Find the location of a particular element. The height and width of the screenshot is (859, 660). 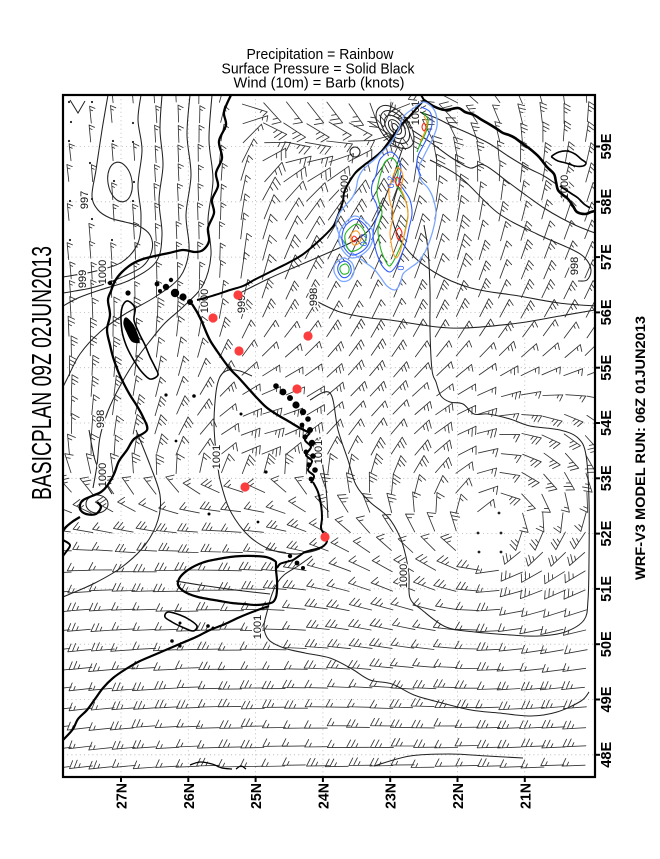

svg-text: 51E is located at coordinates (606, 589).